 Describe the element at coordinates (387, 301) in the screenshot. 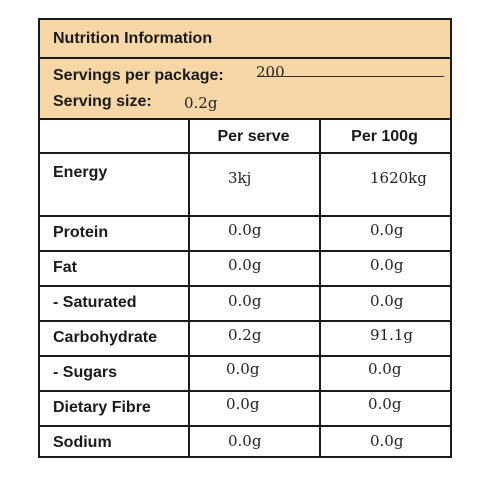

I see `cell-saturated-per-100g: 0.0g` at that location.